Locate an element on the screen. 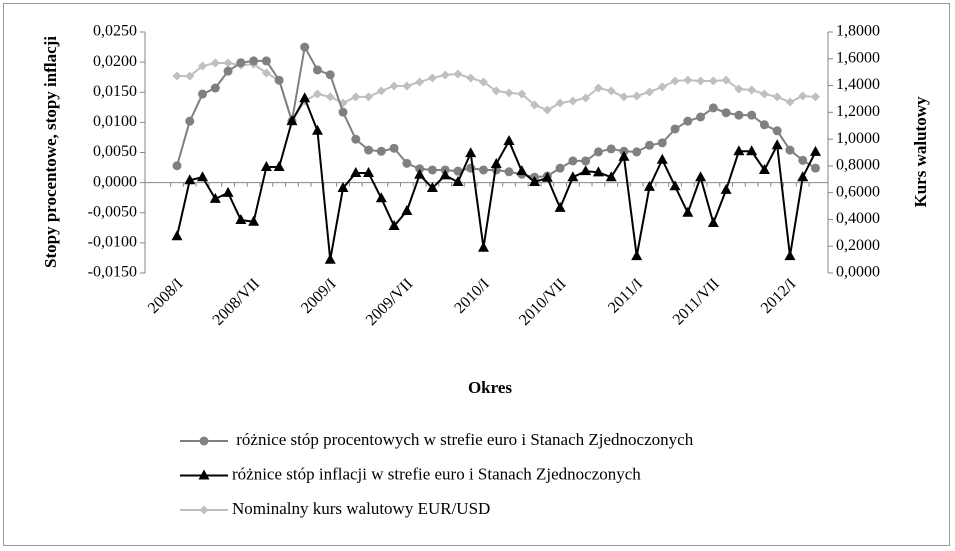  y2-tick-label: 0,2000 is located at coordinates (858, 245).